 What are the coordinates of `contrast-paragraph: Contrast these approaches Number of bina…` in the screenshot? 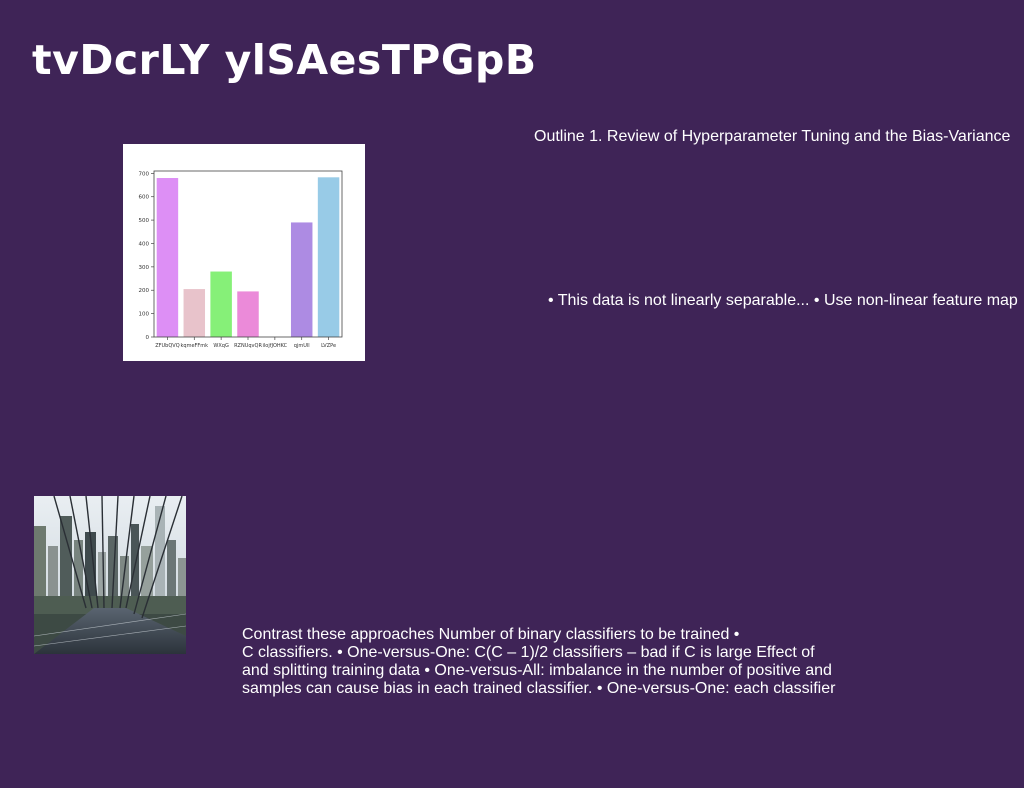 It's located at (542, 662).